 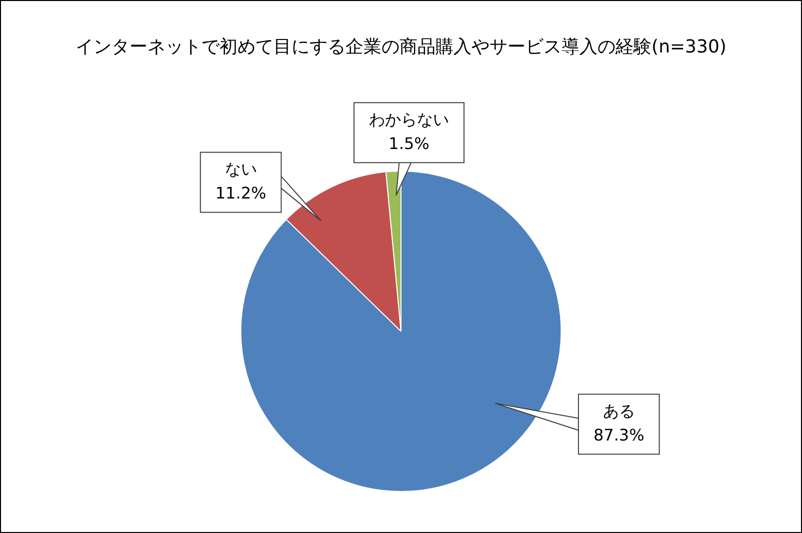 I want to click on data-label: 87.3%, so click(x=618, y=435).